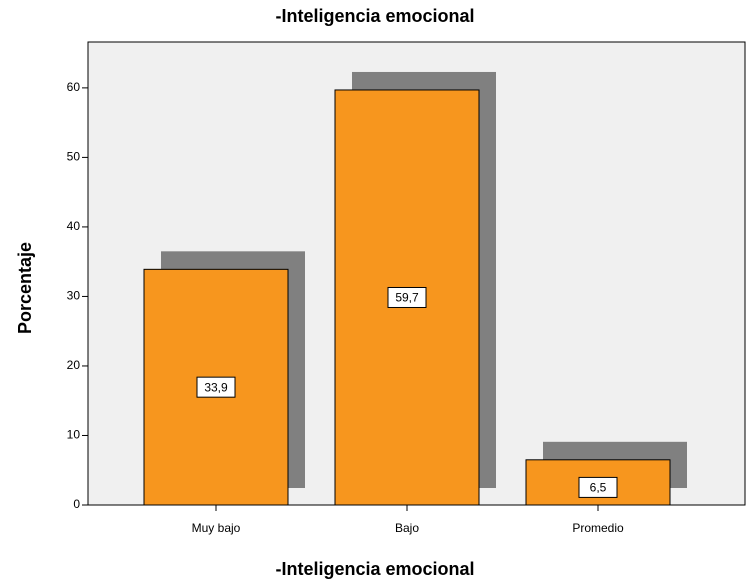 The height and width of the screenshot is (587, 750). What do you see at coordinates (25, 288) in the screenshot?
I see `y-axis-label: Porcentaje` at bounding box center [25, 288].